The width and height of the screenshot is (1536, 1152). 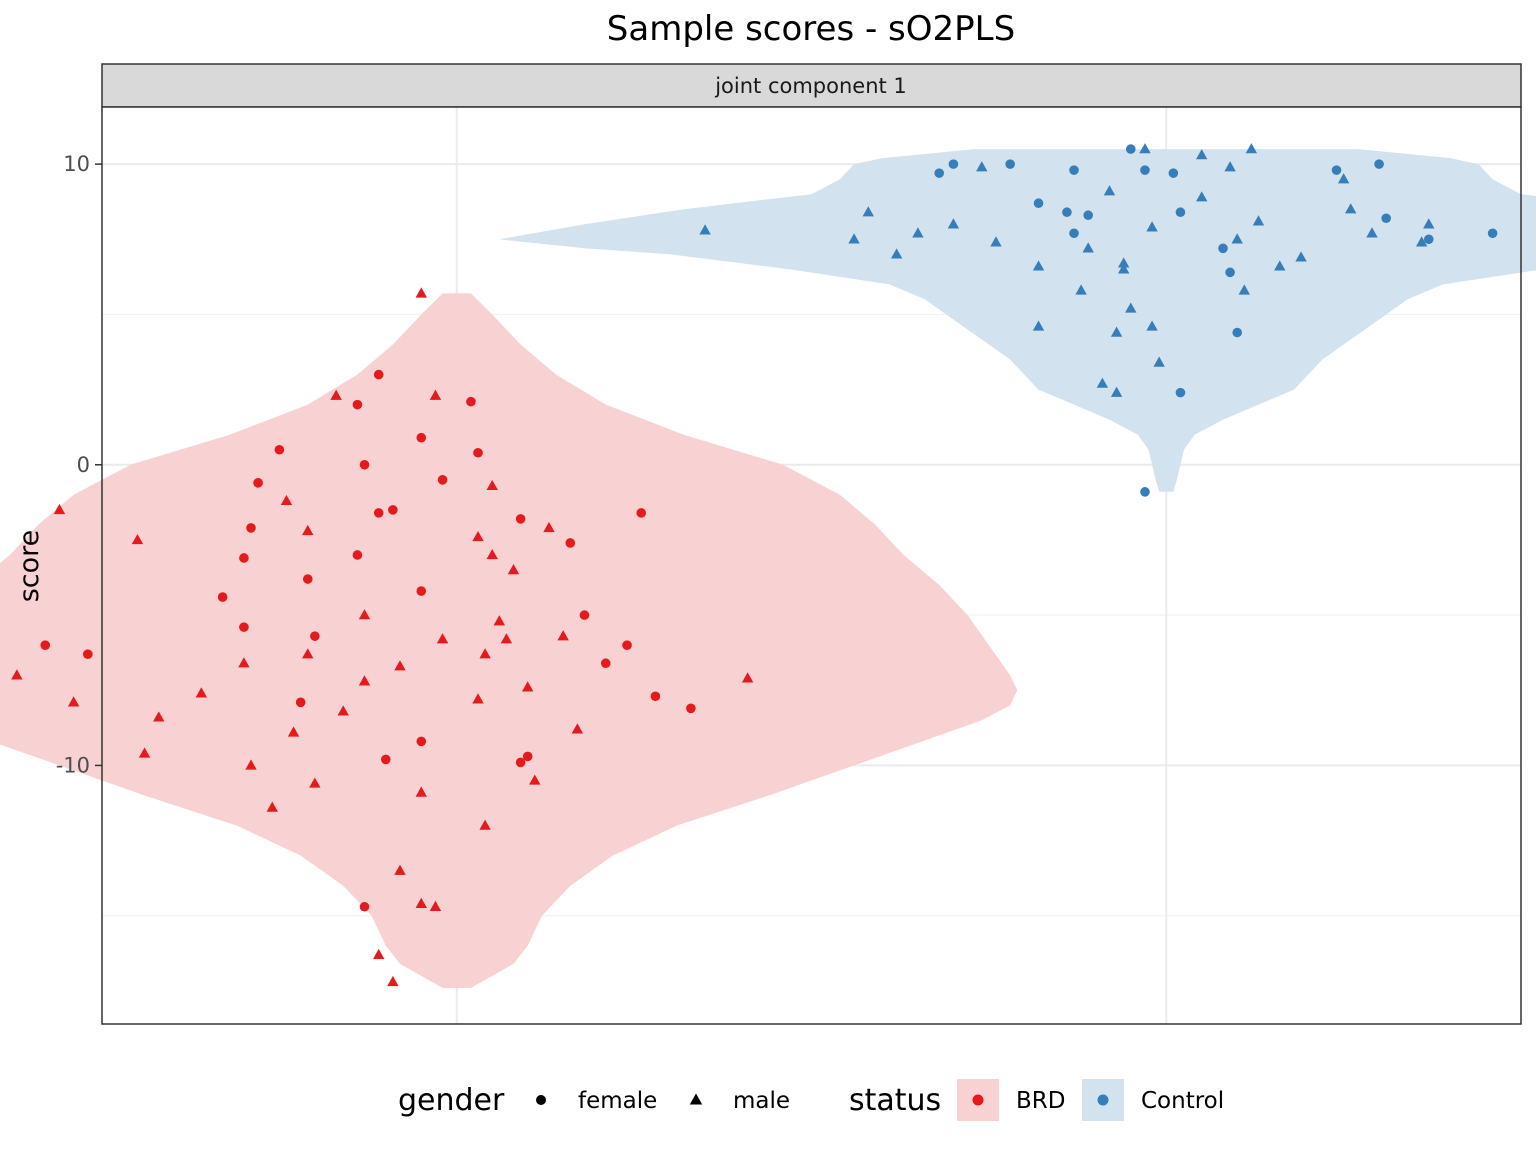 I want to click on y-axis-label: score, so click(x=29, y=566).